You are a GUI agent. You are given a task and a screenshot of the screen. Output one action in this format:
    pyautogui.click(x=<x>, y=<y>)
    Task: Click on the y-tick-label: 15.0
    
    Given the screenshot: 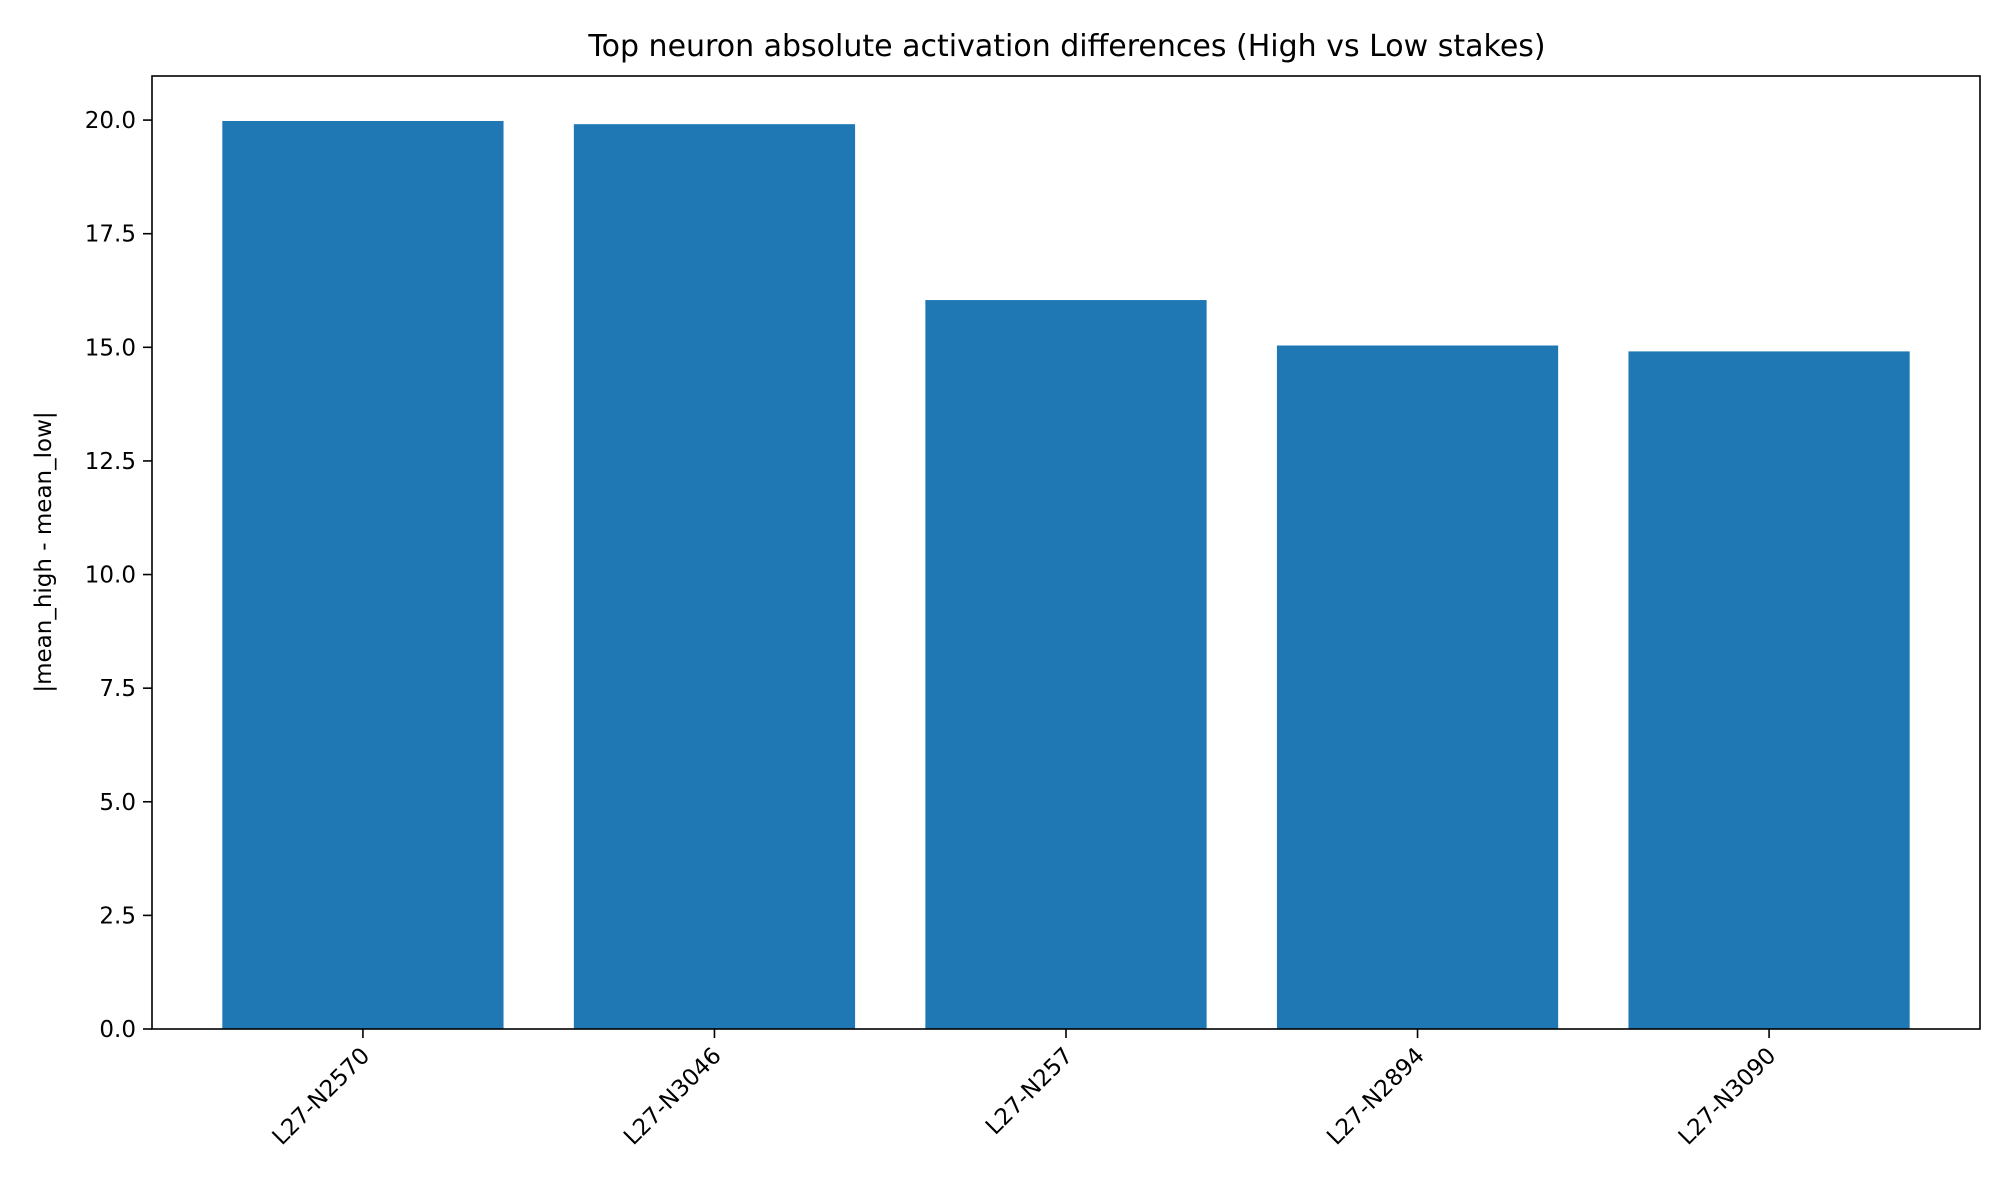 What is the action you would take?
    pyautogui.click(x=110, y=348)
    